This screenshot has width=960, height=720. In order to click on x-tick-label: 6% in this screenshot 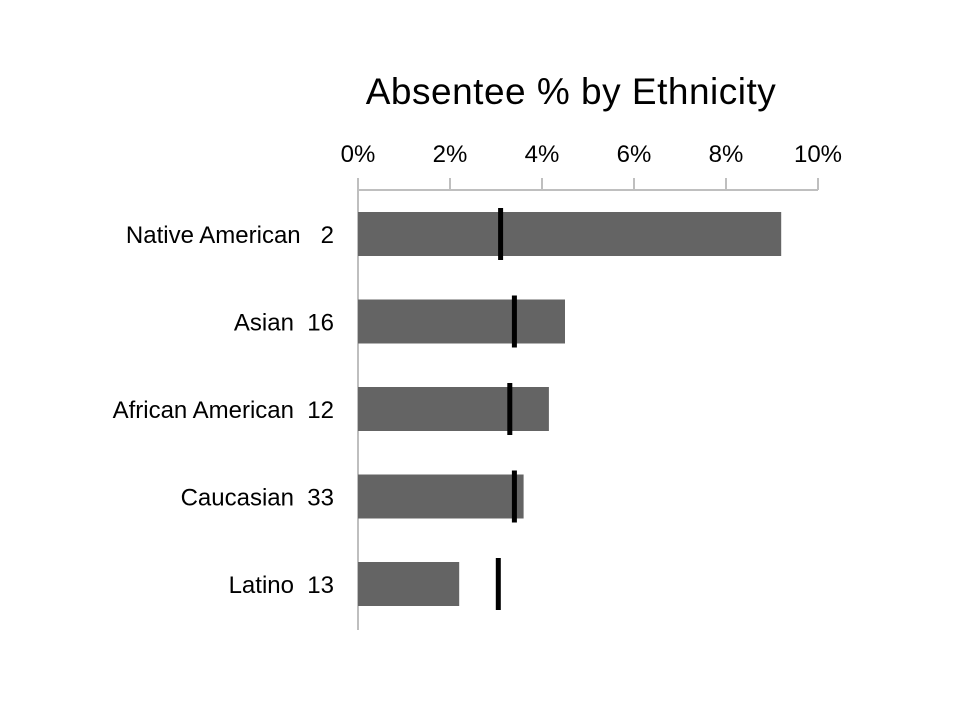, I will do `click(634, 154)`.